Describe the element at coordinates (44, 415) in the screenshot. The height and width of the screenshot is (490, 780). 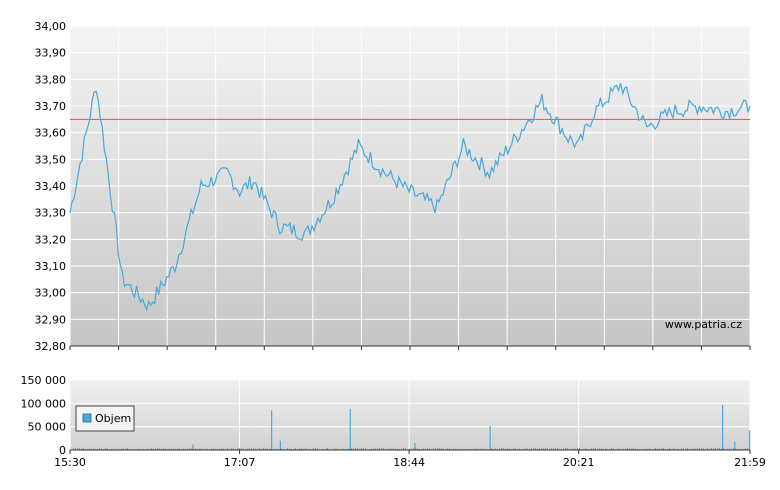
I see `volume-y-tick-labels: 150 000 100 000 50 000 0` at that location.